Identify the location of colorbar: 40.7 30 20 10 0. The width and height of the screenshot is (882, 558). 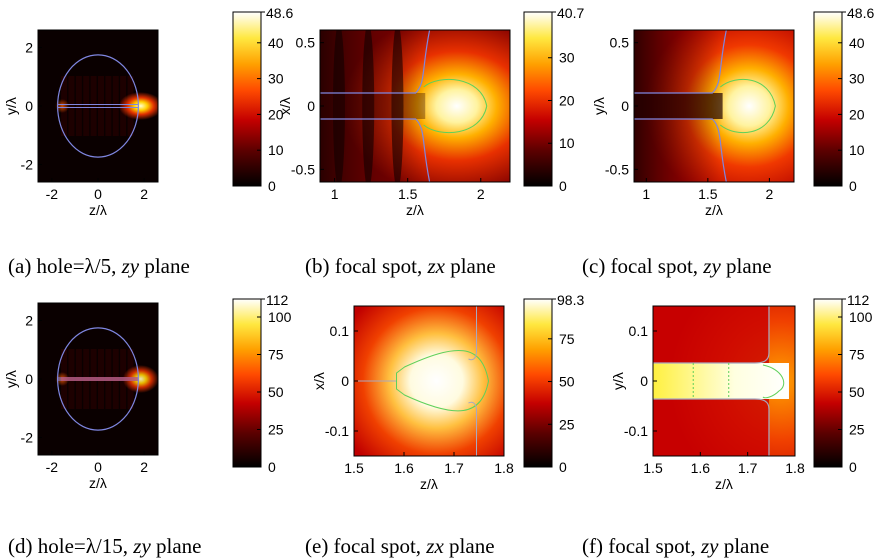
(553, 99).